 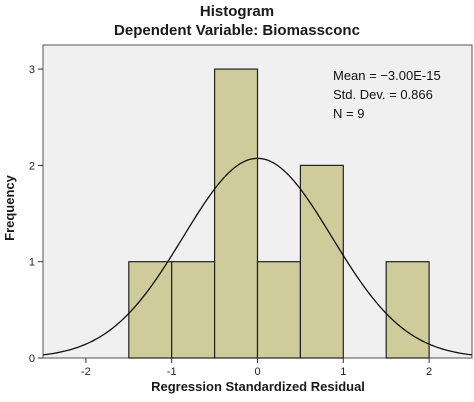 What do you see at coordinates (387, 75) in the screenshot?
I see `mean-label: Mean = −3.00E-15` at bounding box center [387, 75].